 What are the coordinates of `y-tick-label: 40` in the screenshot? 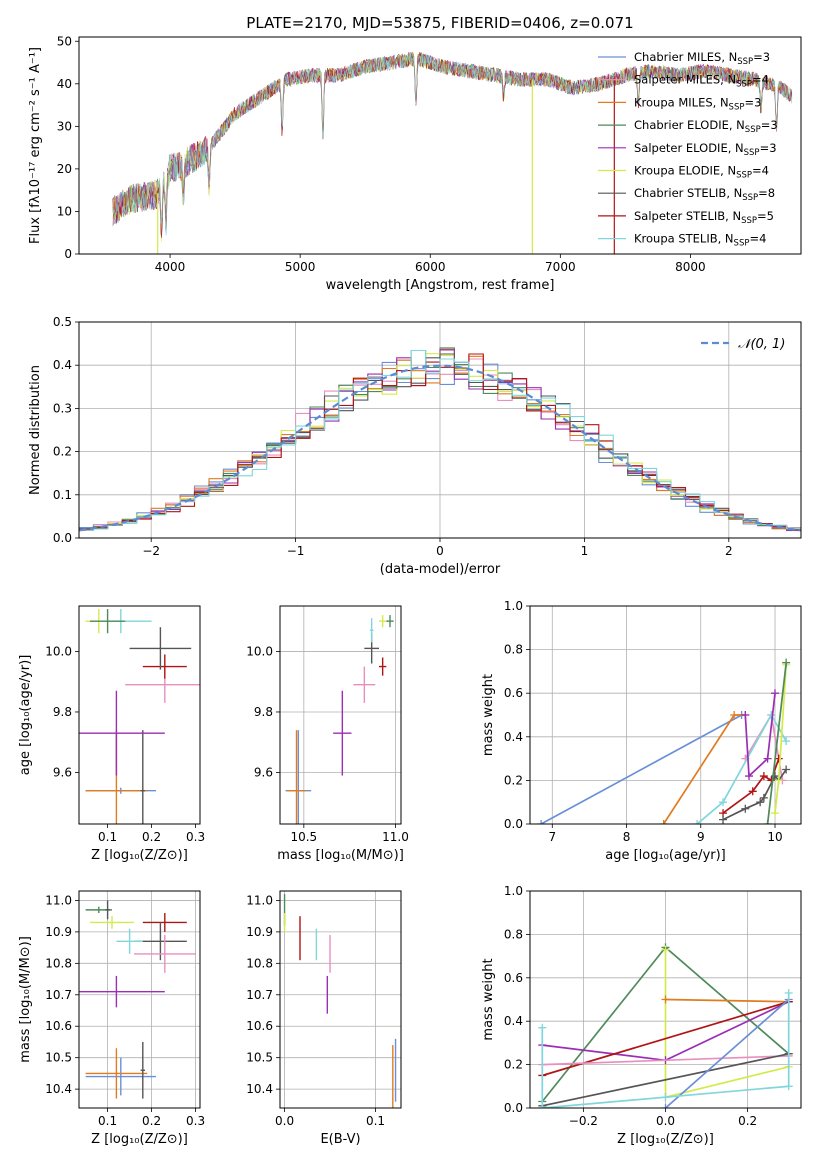 It's located at (64, 84).